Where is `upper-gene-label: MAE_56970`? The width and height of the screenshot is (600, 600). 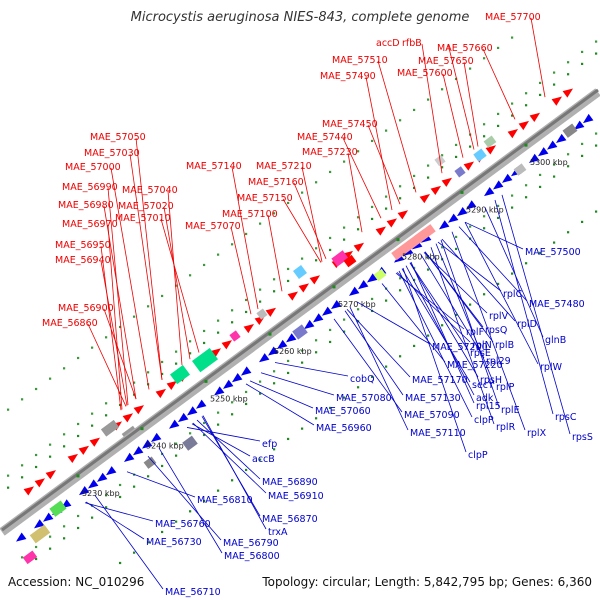 upper-gene-label: MAE_56970 is located at coordinates (92, 314).